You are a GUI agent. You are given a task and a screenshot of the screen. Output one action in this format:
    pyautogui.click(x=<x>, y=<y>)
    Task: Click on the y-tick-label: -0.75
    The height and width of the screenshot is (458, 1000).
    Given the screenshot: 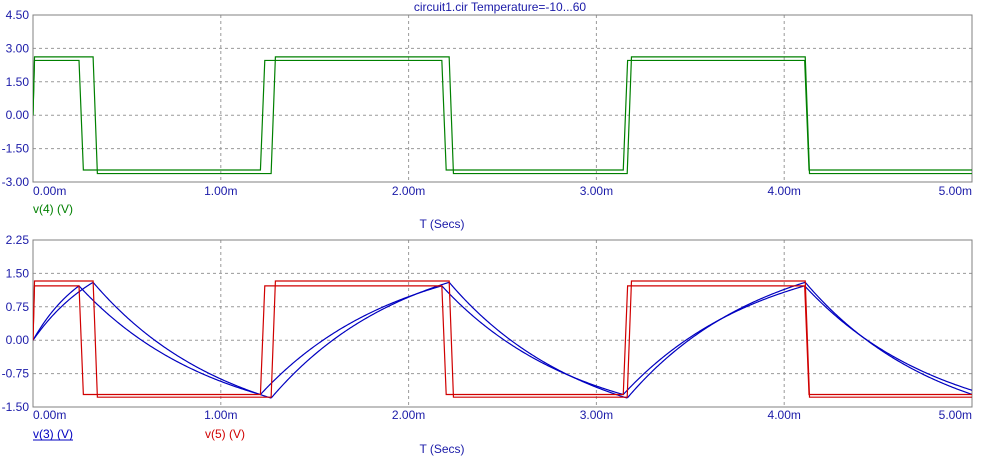 What is the action you would take?
    pyautogui.click(x=16, y=374)
    